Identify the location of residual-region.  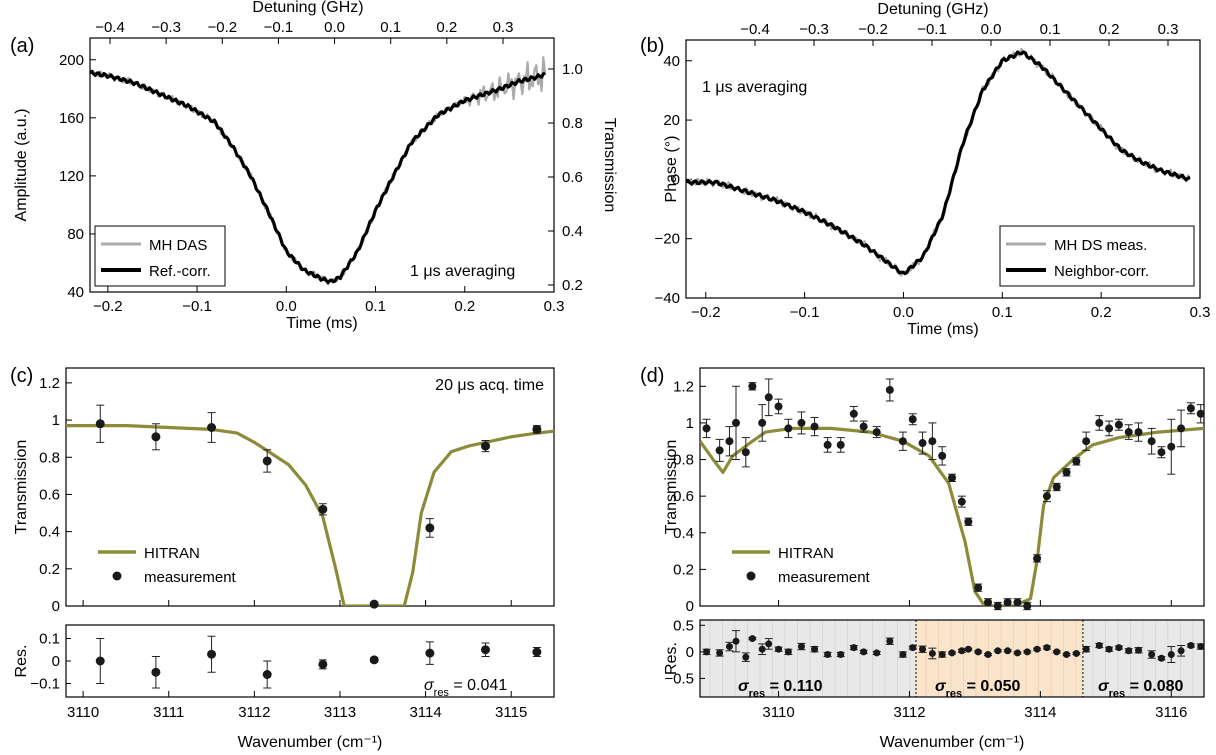
(1143, 658).